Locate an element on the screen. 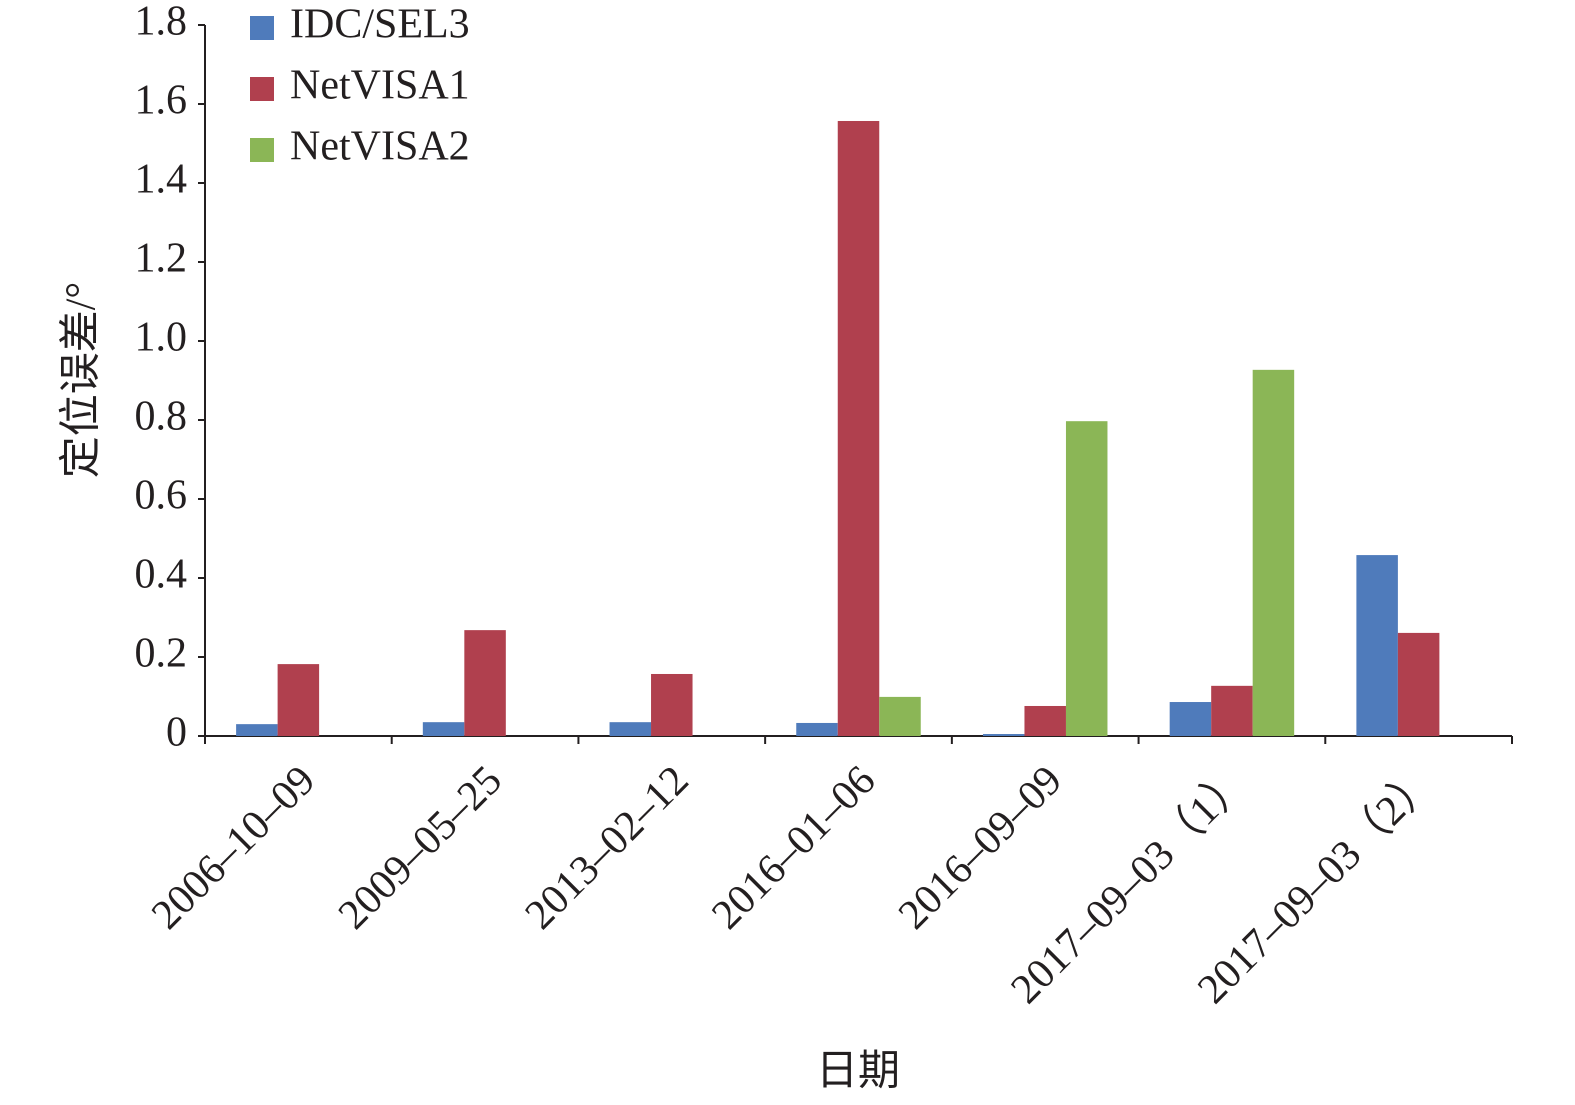 The width and height of the screenshot is (1575, 1105). x-tick-label: 2009–05–25 is located at coordinates (420, 847).